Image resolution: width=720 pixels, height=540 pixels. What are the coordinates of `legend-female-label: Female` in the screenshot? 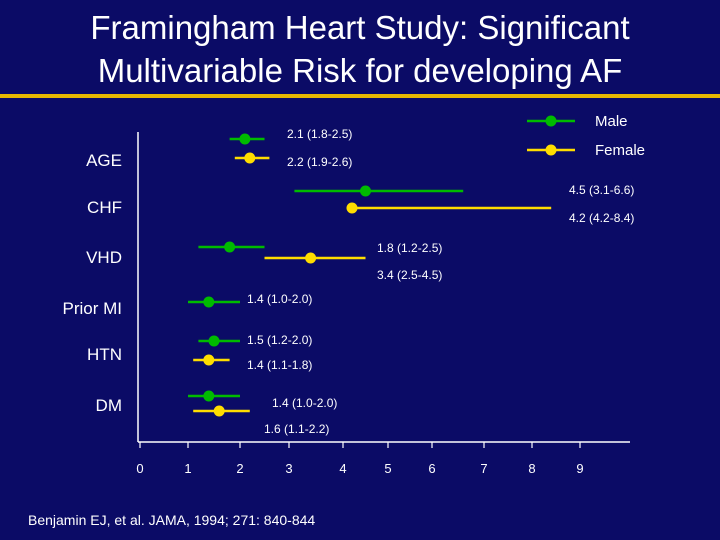 It's located at (620, 150).